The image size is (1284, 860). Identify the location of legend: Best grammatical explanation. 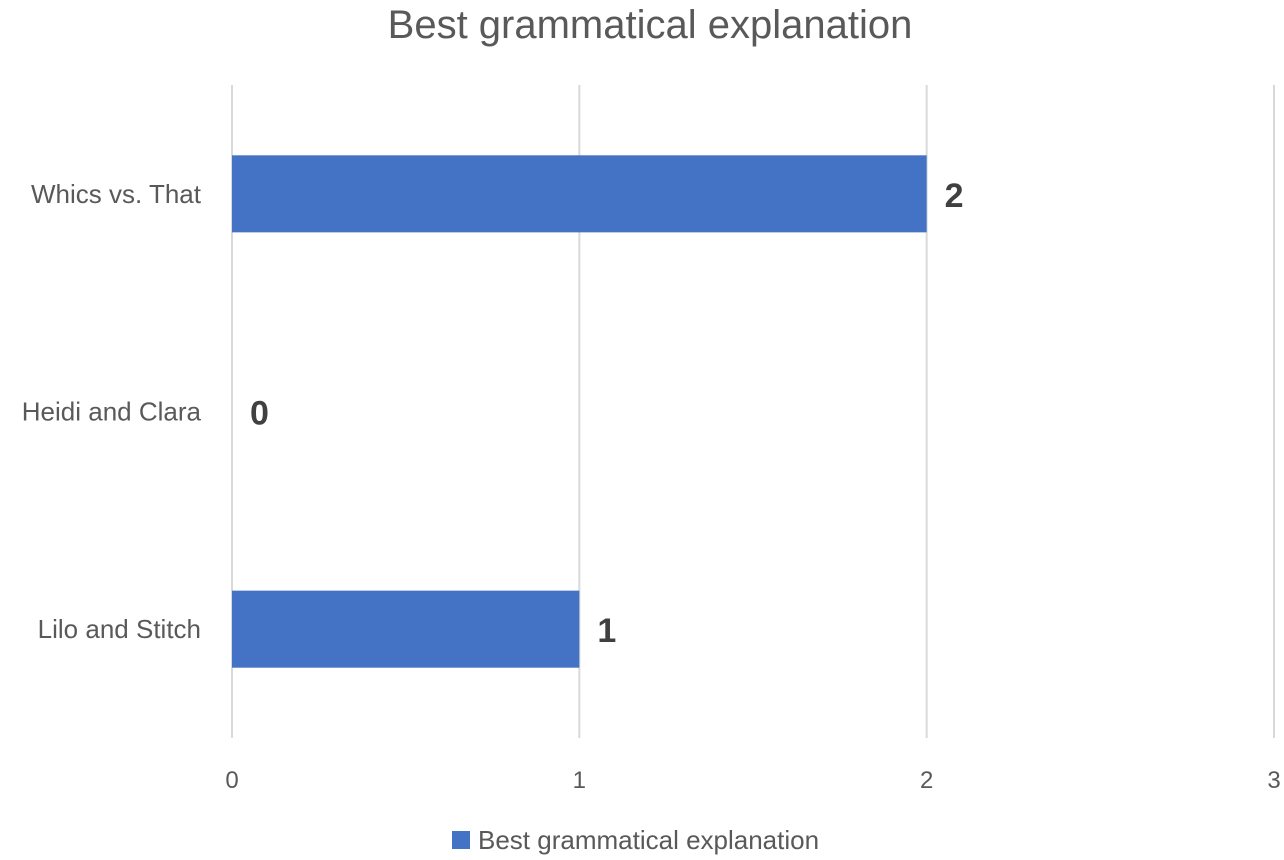
(635, 840).